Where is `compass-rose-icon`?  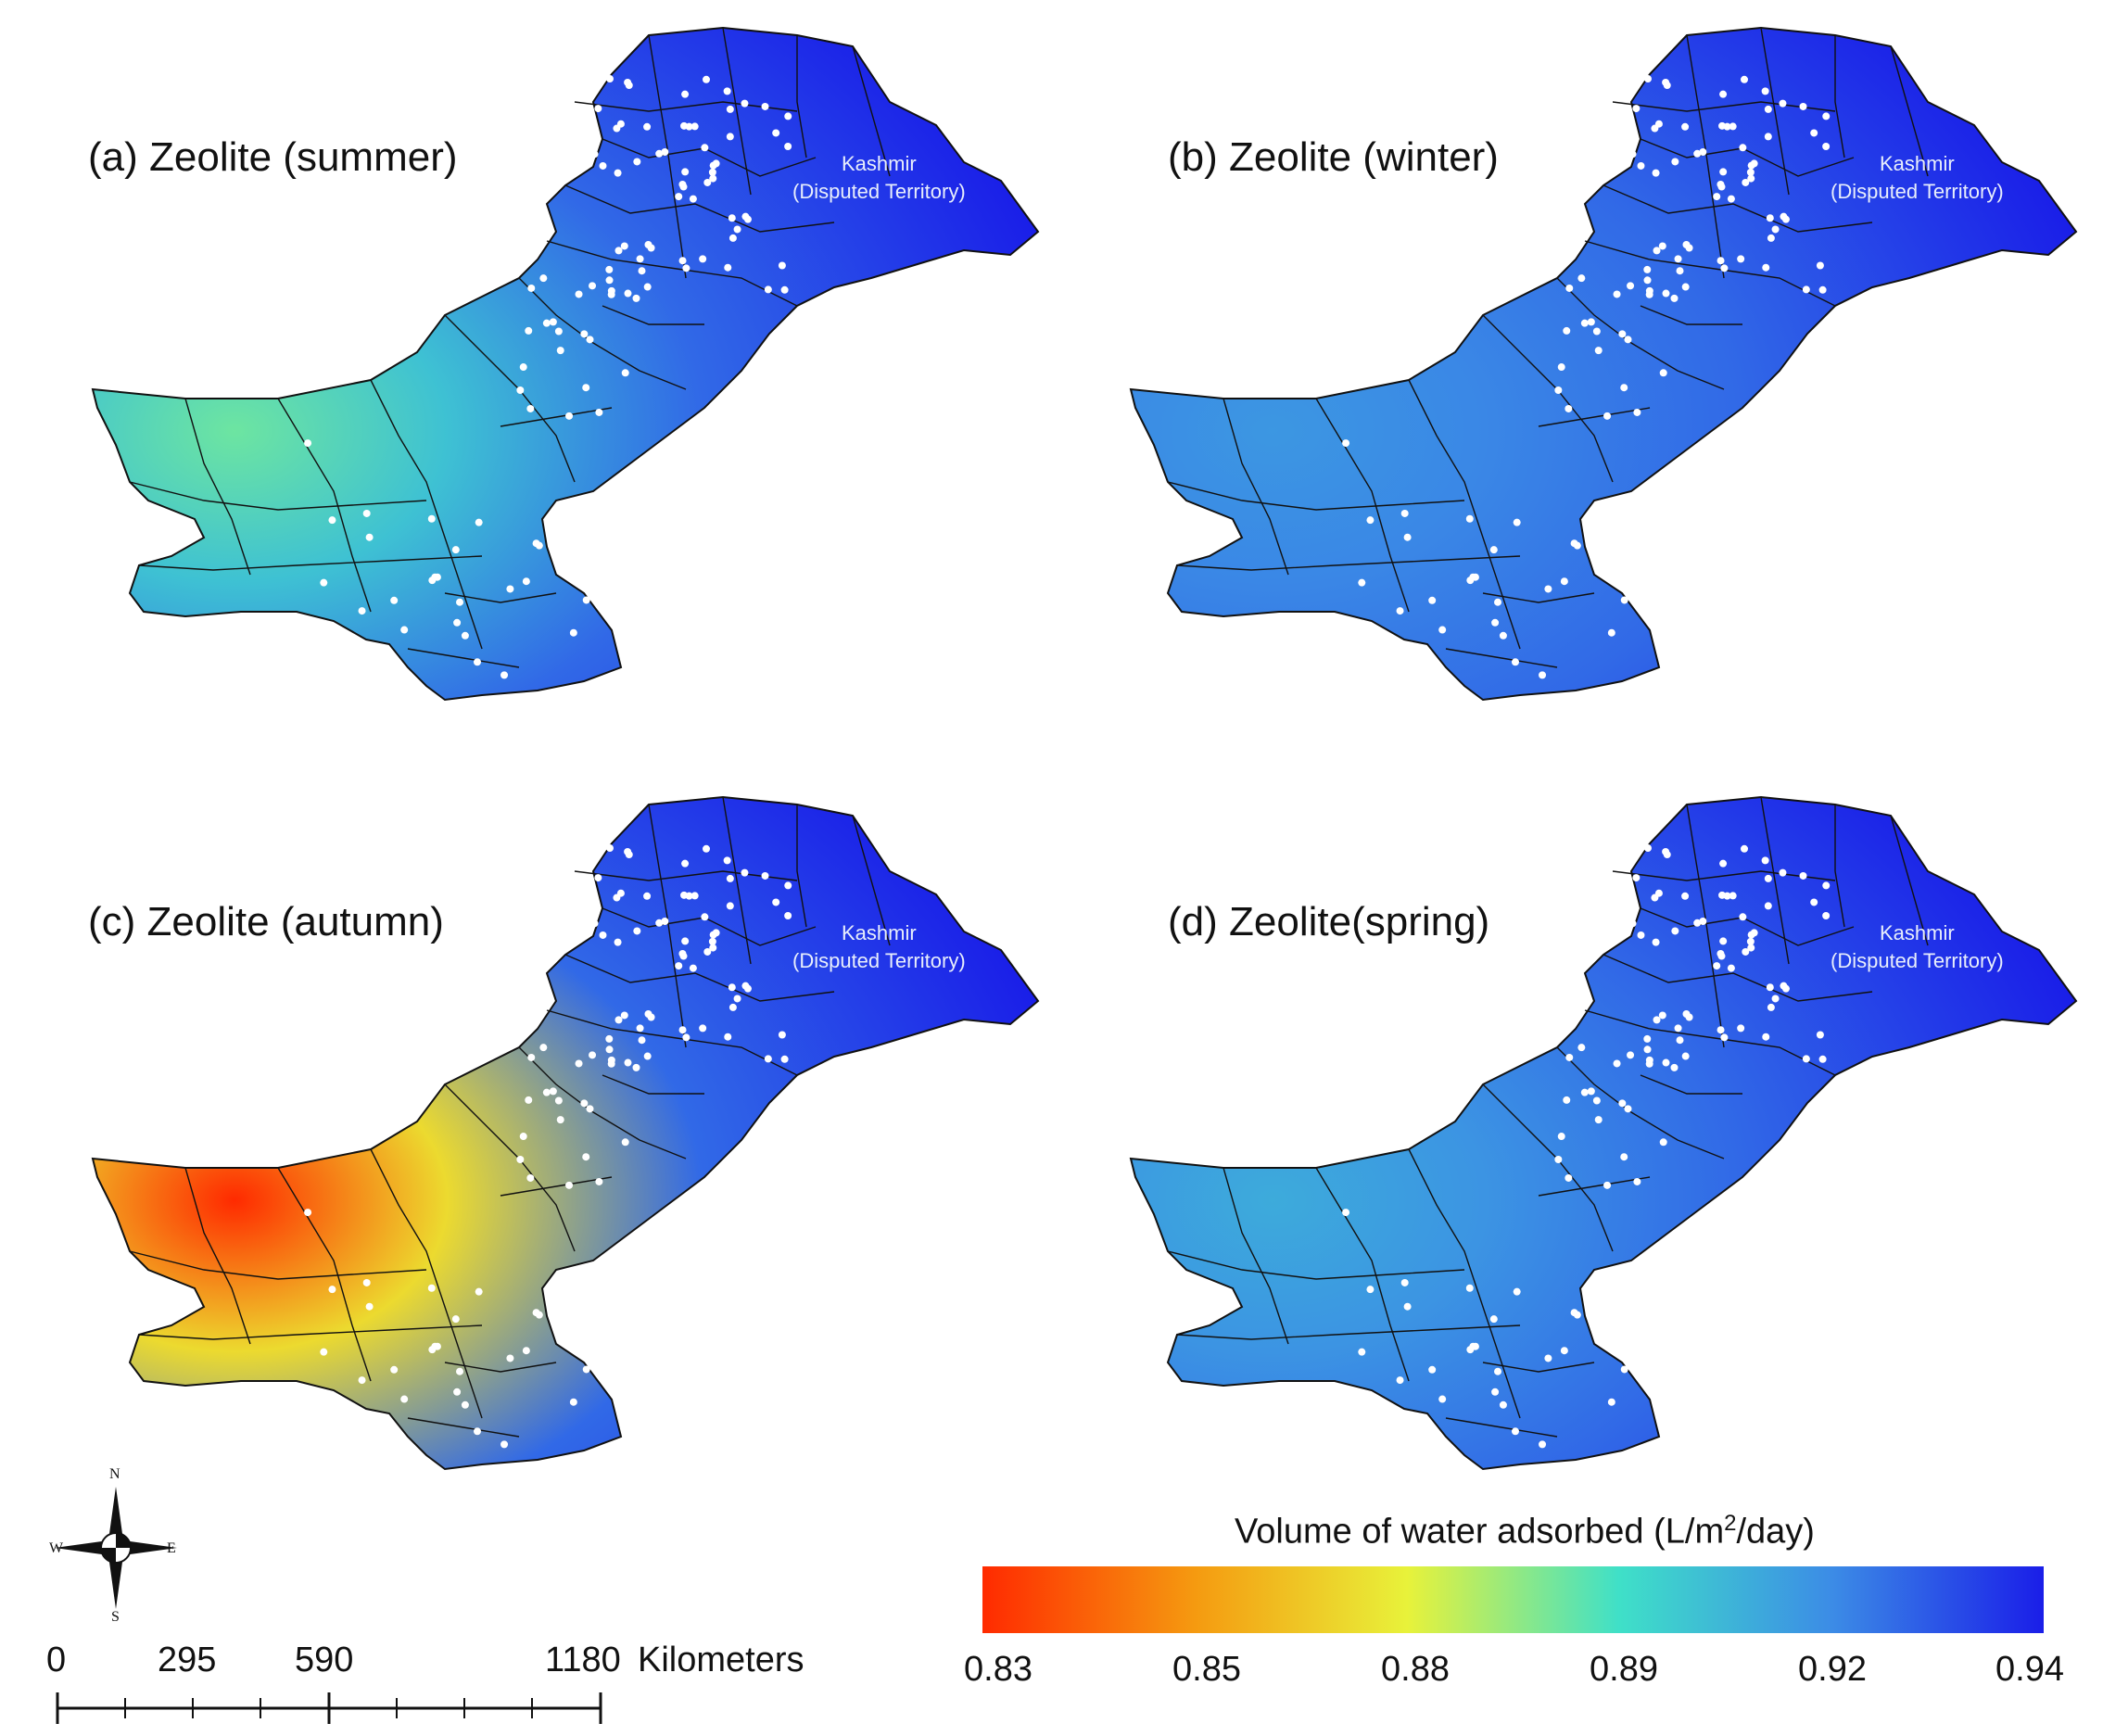
compass-rose-icon is located at coordinates (116, 1548).